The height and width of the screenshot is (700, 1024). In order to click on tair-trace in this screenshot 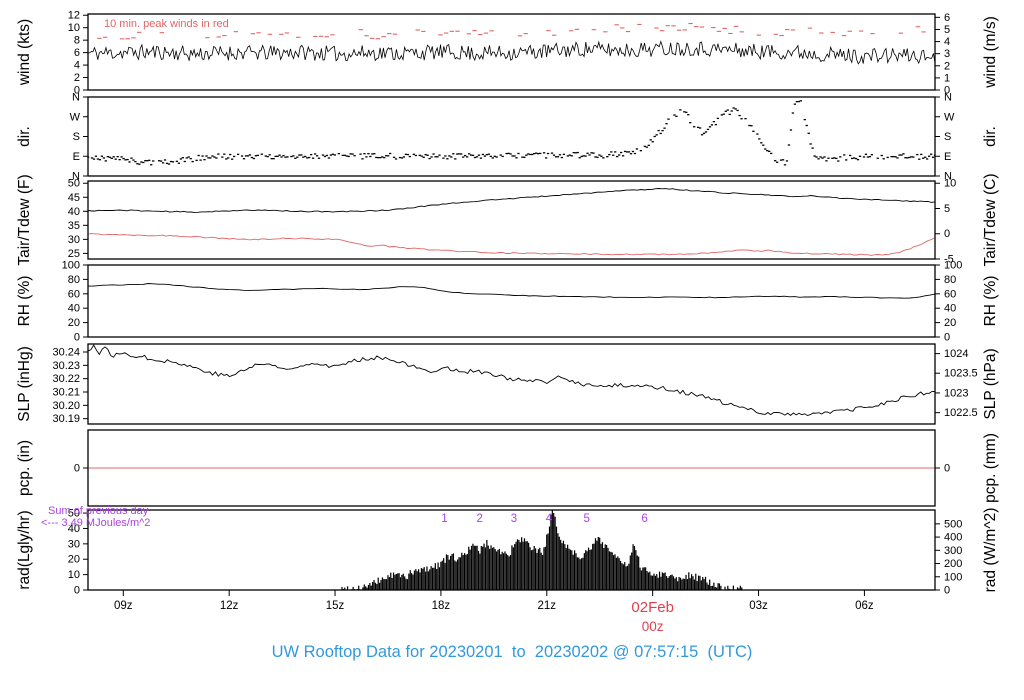, I will do `click(511, 200)`.